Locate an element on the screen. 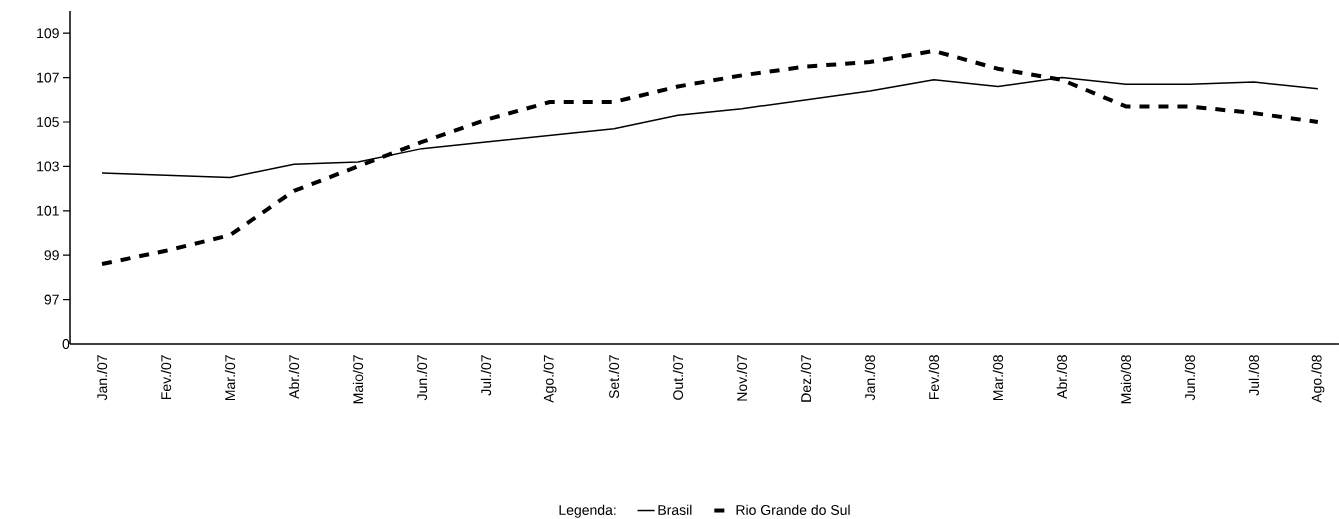 Image resolution: width=1339 pixels, height=519 pixels. x-tick-label: Mar./08 is located at coordinates (998, 378).